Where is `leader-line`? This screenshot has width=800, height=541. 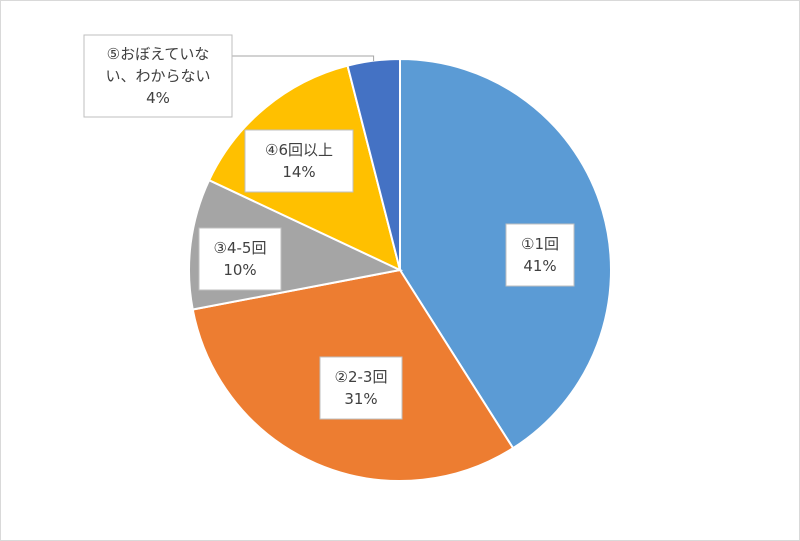
leader-line is located at coordinates (303, 58).